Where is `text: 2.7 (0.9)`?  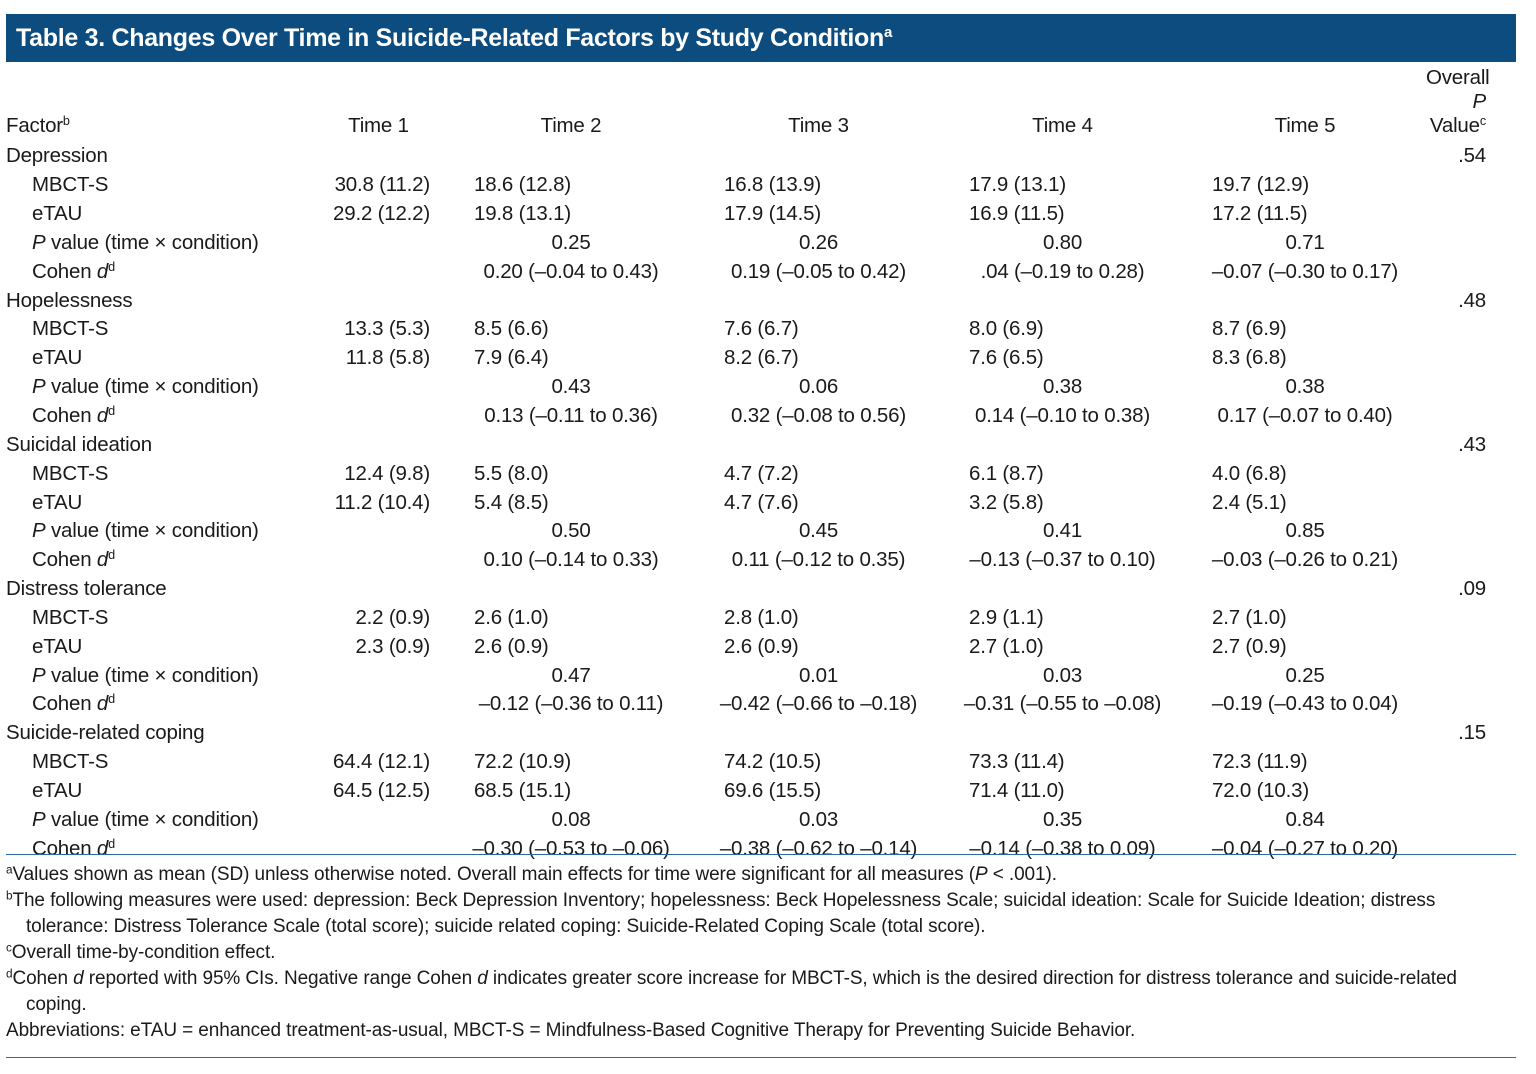
text: 2.7 (0.9) is located at coordinates (1249, 646).